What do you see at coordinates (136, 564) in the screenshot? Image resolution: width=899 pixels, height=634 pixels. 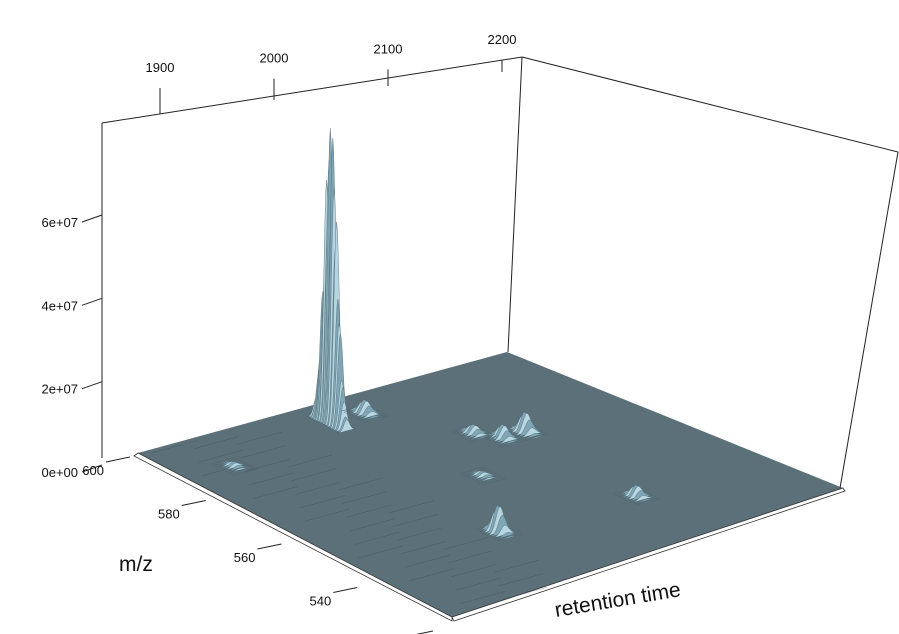 I see `y-axis-label: m/z` at bounding box center [136, 564].